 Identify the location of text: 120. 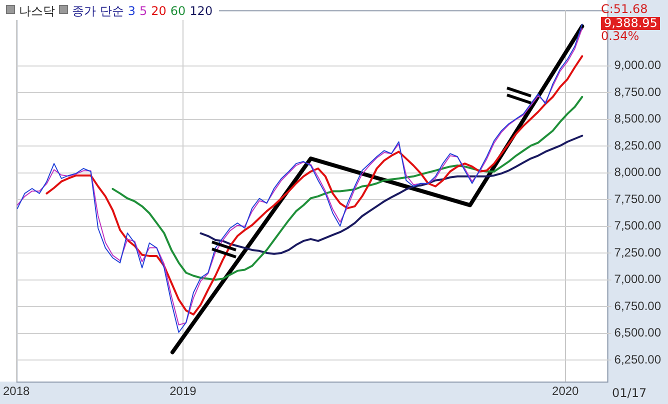
(201, 11).